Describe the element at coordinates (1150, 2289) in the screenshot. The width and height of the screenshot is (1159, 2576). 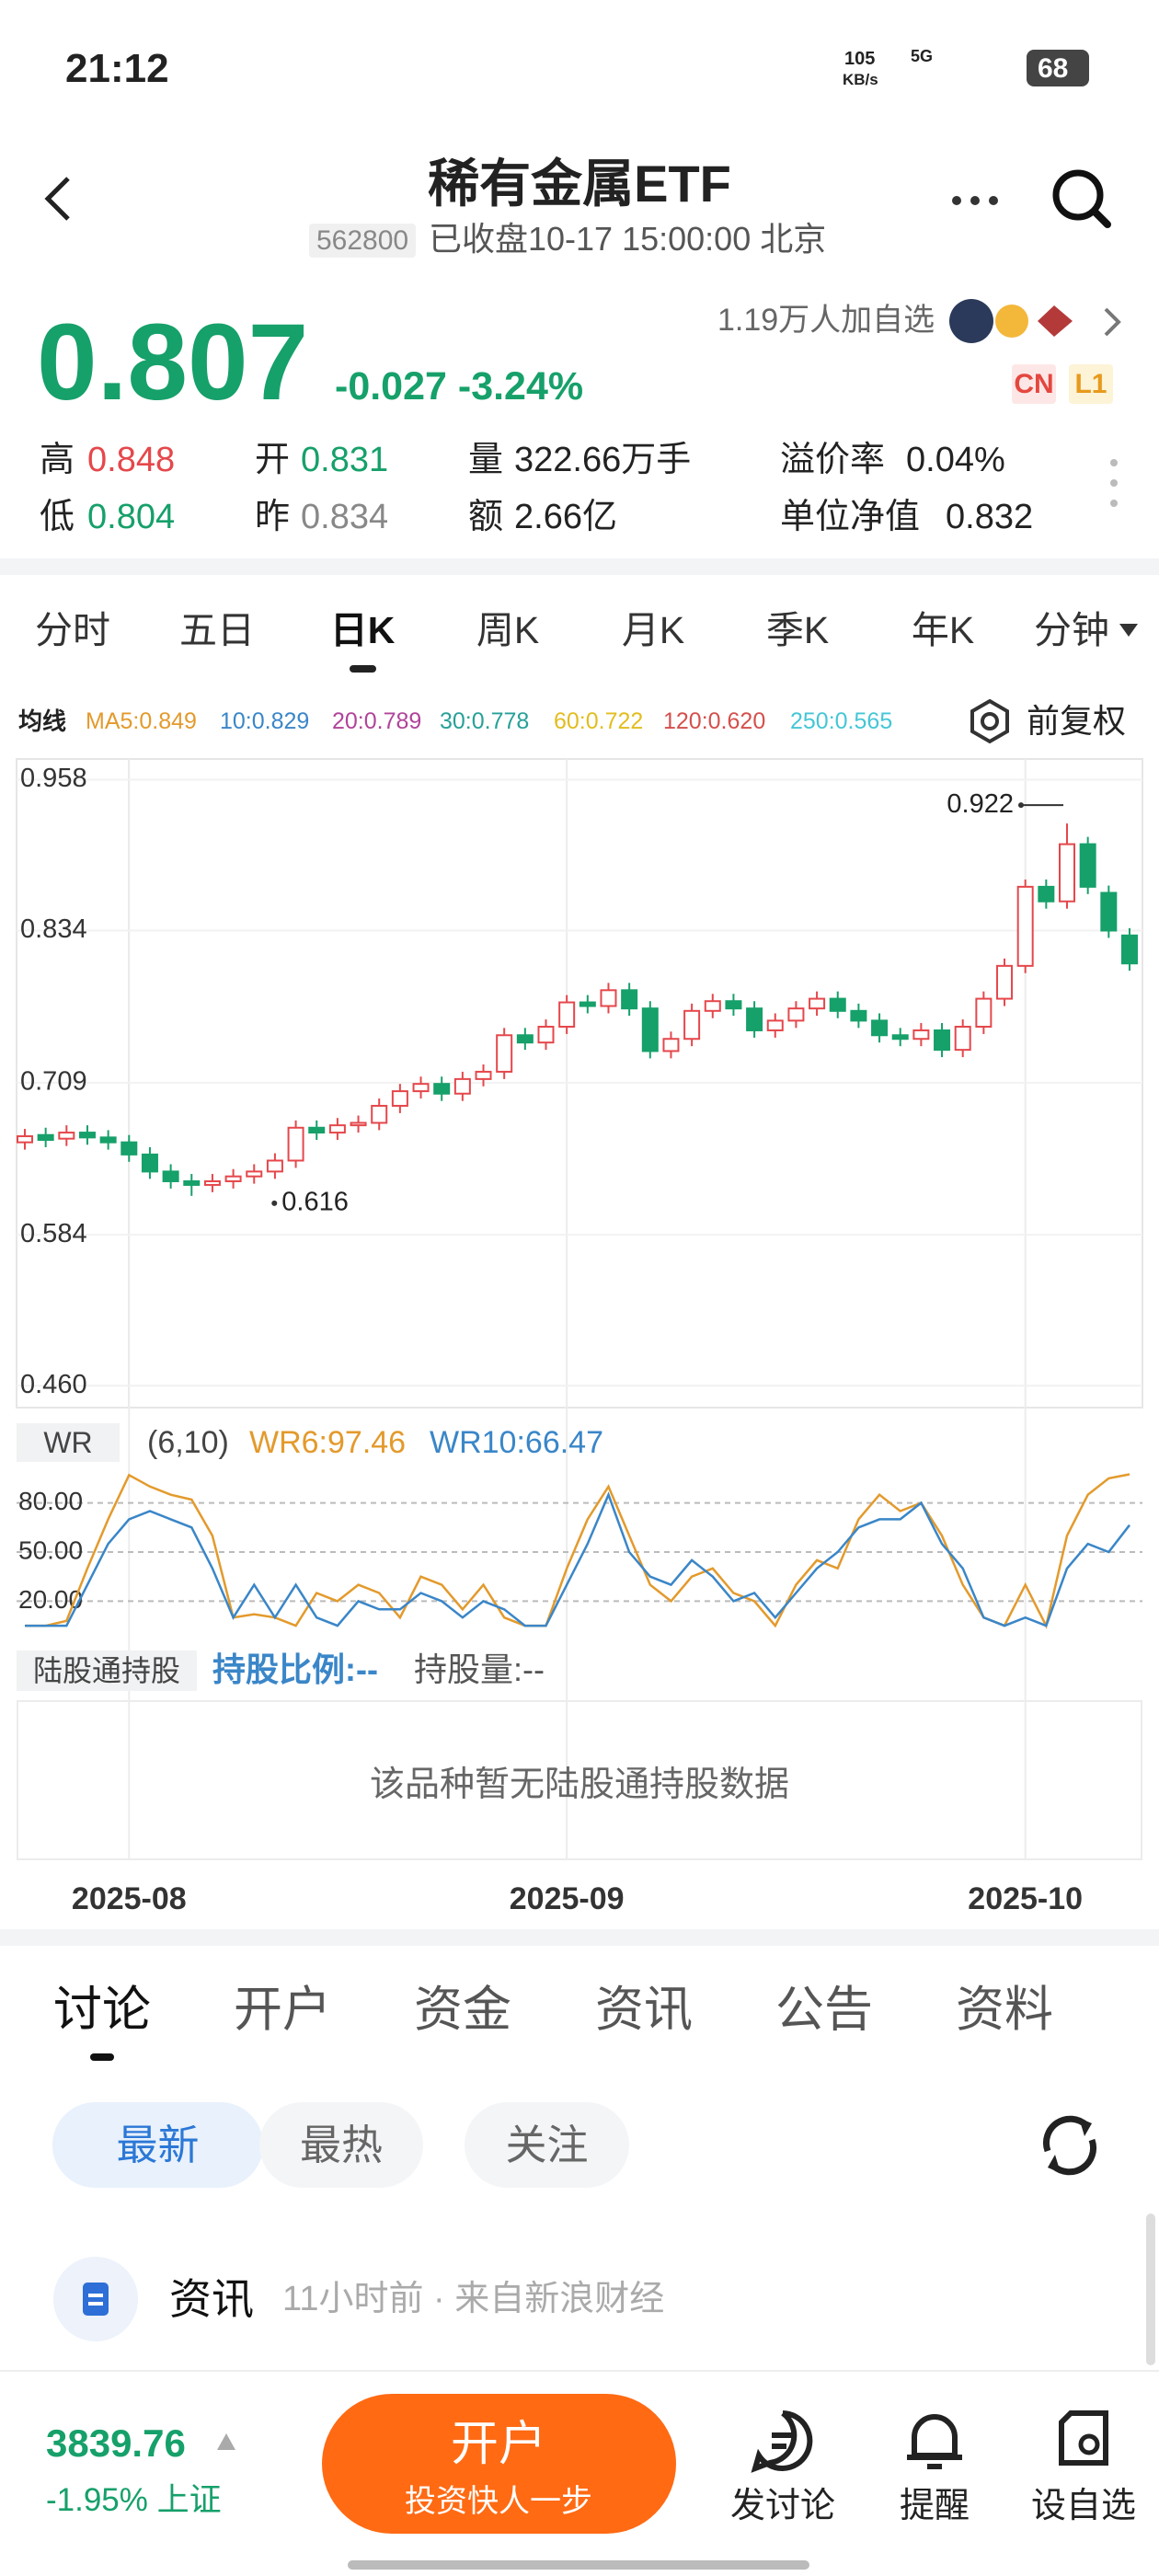
I see `scrollbar` at that location.